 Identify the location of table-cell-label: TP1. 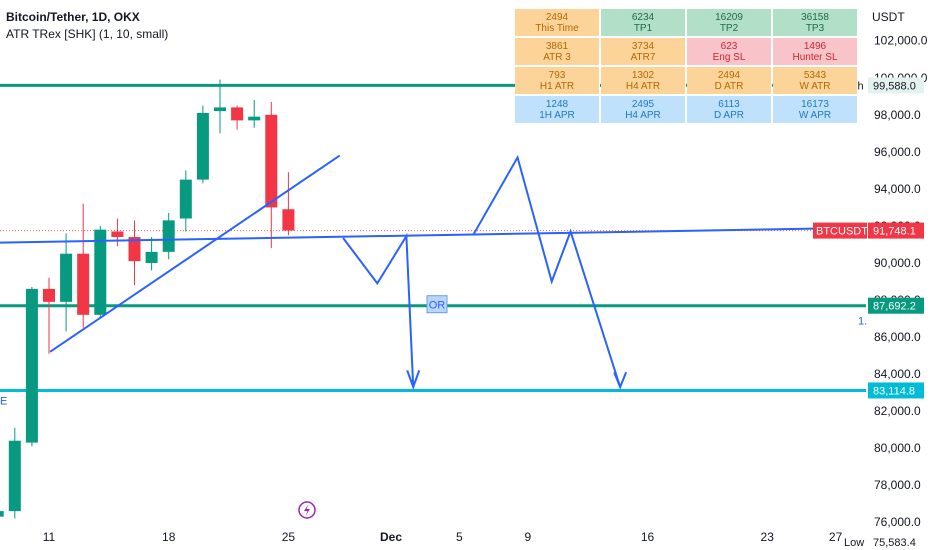
(643, 28).